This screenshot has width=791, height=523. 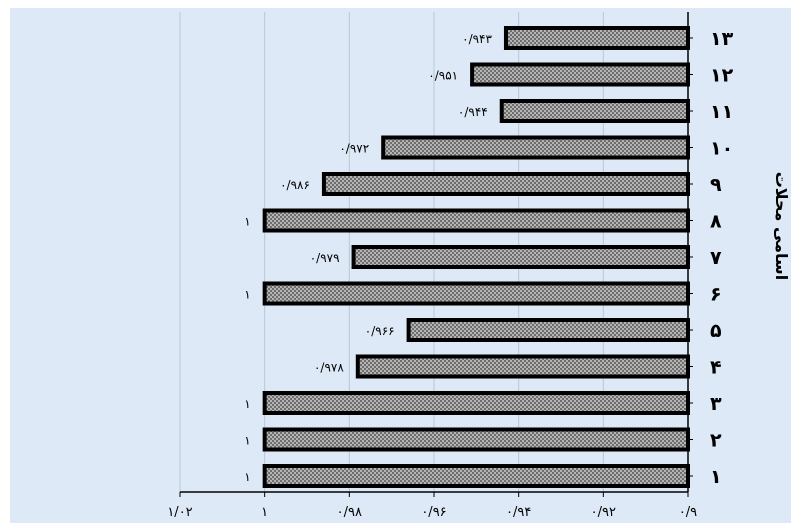 I want to click on x-tick-label: ۱, so click(x=264, y=512).